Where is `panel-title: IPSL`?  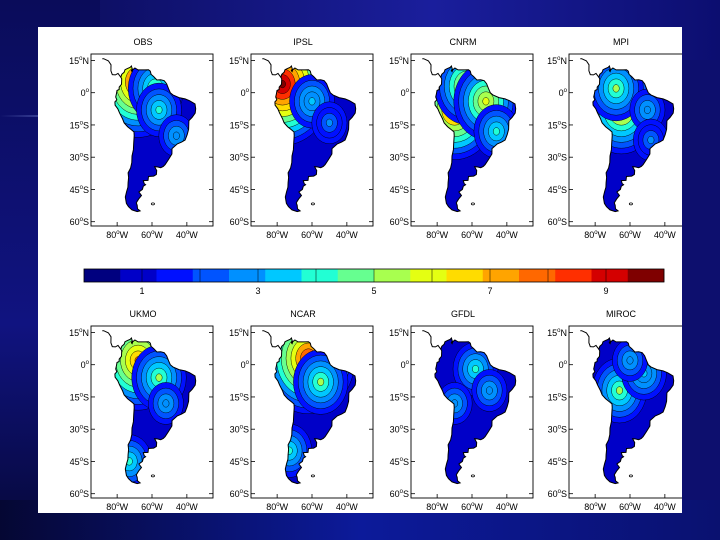
panel-title: IPSL is located at coordinates (303, 42).